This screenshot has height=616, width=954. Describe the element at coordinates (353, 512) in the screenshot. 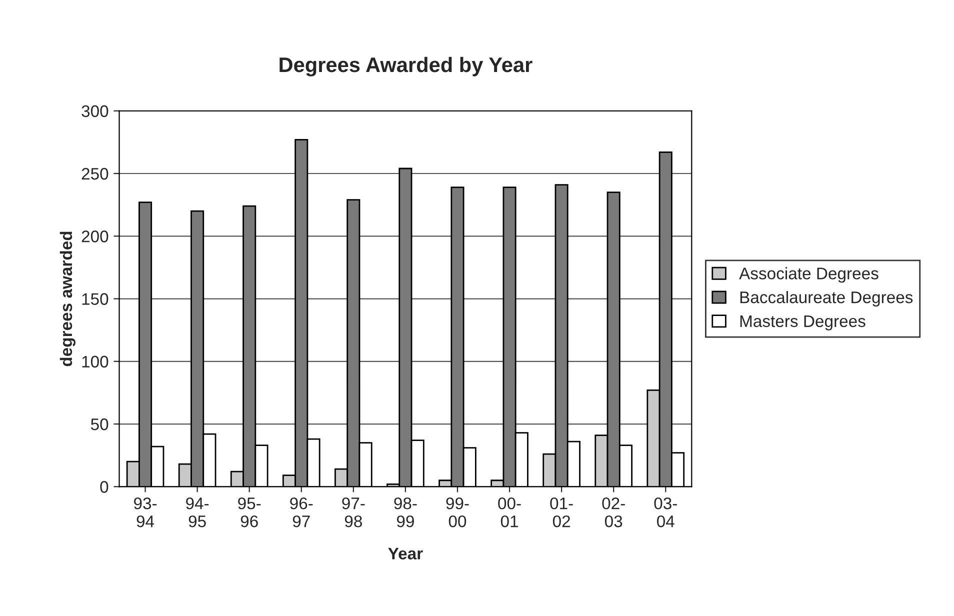

I see `x-tick-label: 97- 98` at that location.